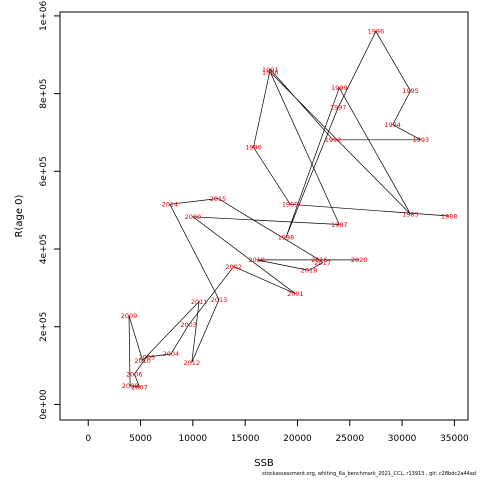 This screenshot has width=480, height=480. What do you see at coordinates (270, 73) in the screenshot?
I see `year-label-1986: 1986` at bounding box center [270, 73].